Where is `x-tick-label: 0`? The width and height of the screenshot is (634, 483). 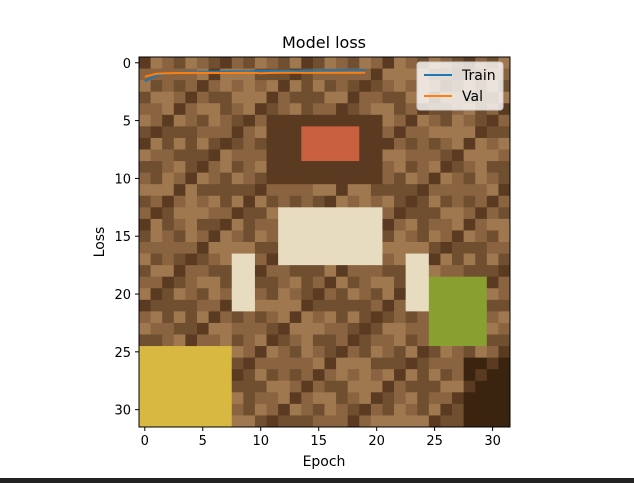
x-tick-label: 0 is located at coordinates (145, 441).